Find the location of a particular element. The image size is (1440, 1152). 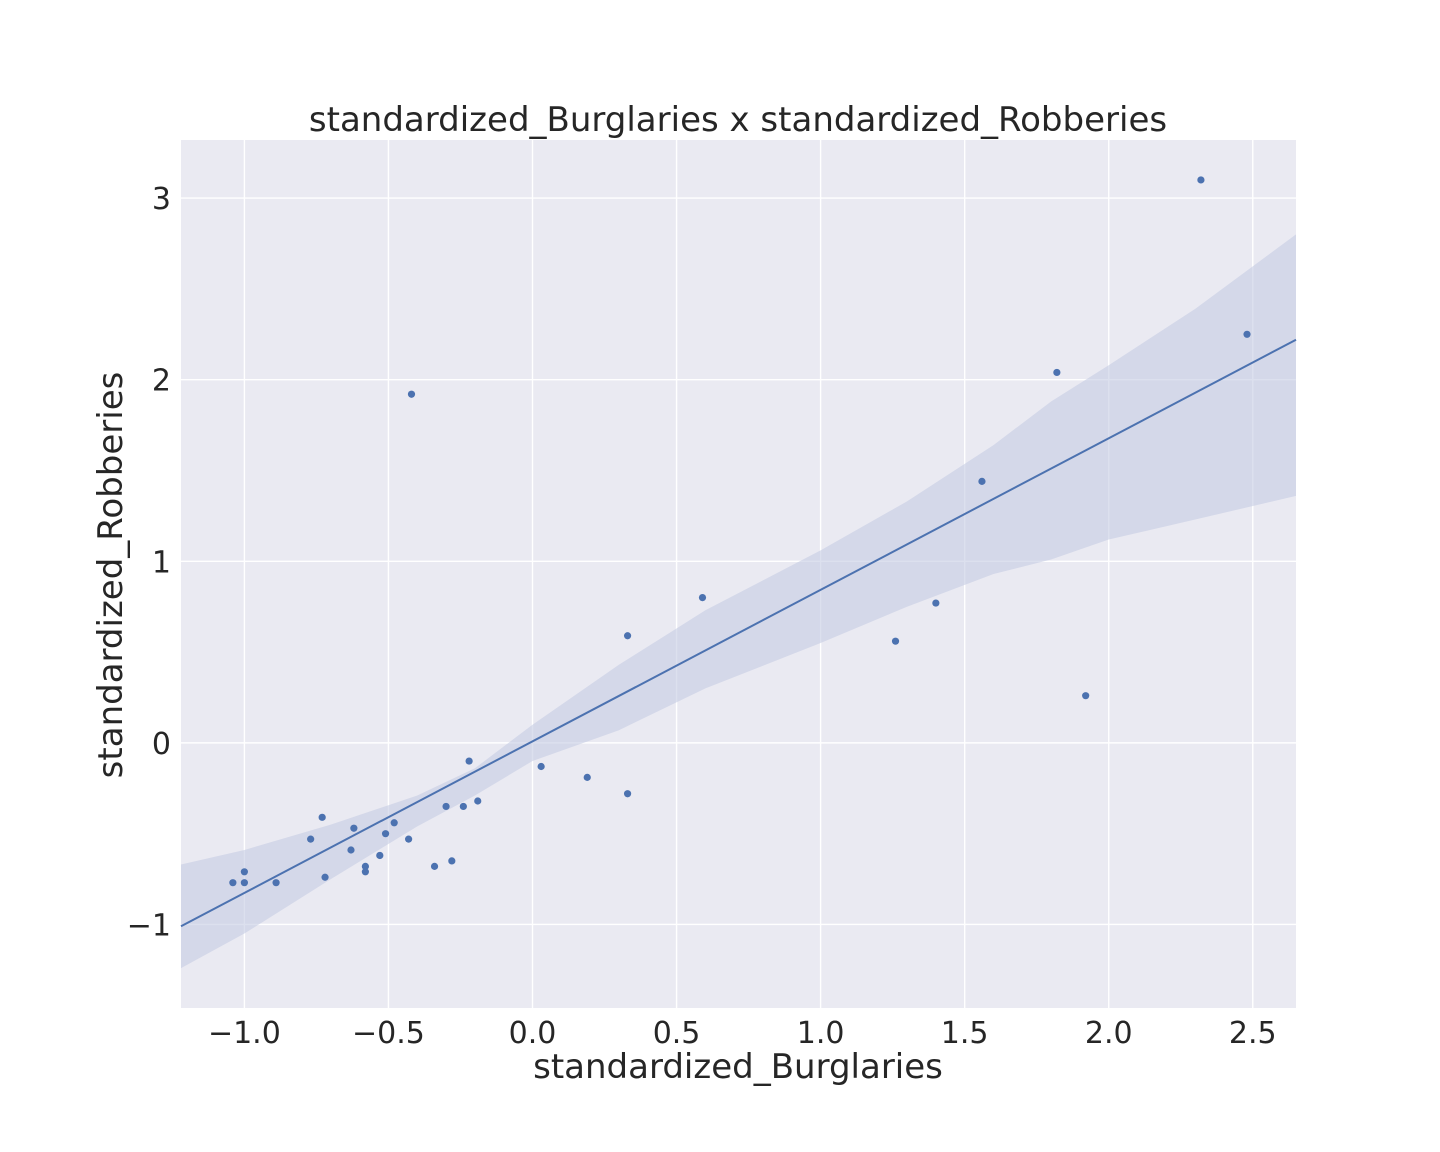

y-tick-label: 1 is located at coordinates (161, 562).